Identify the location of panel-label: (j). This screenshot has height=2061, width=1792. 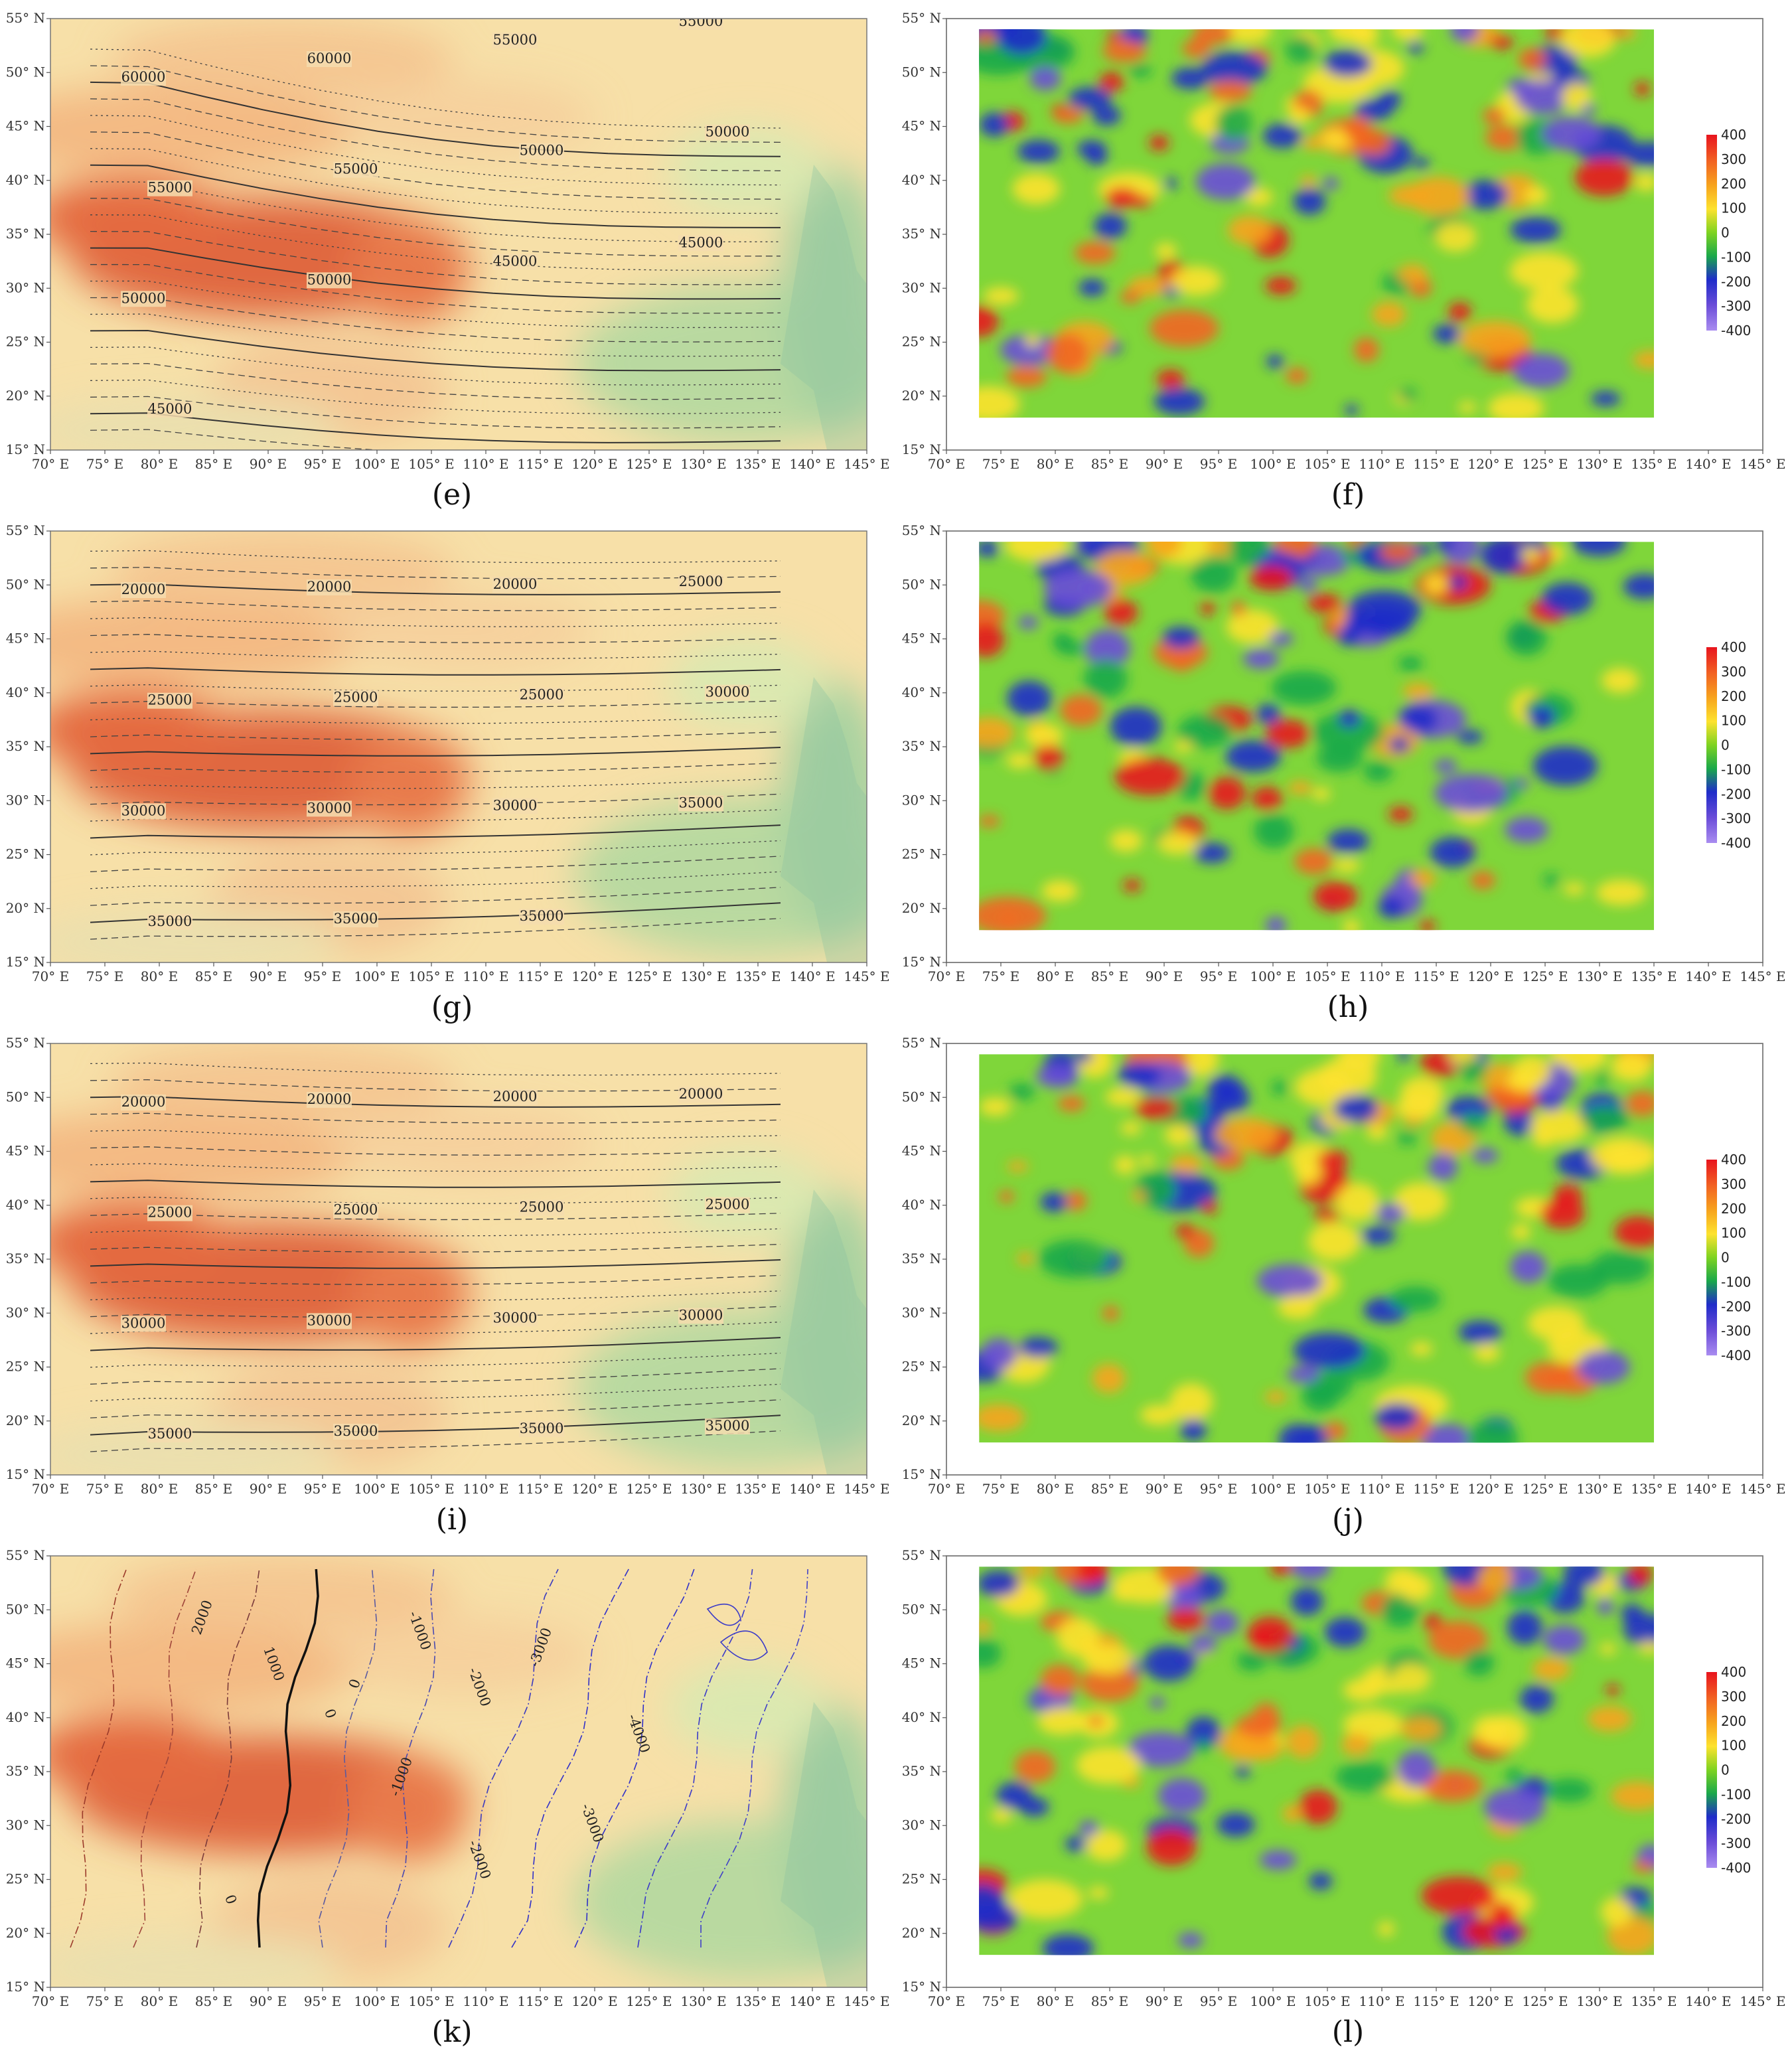
(1348, 1520).